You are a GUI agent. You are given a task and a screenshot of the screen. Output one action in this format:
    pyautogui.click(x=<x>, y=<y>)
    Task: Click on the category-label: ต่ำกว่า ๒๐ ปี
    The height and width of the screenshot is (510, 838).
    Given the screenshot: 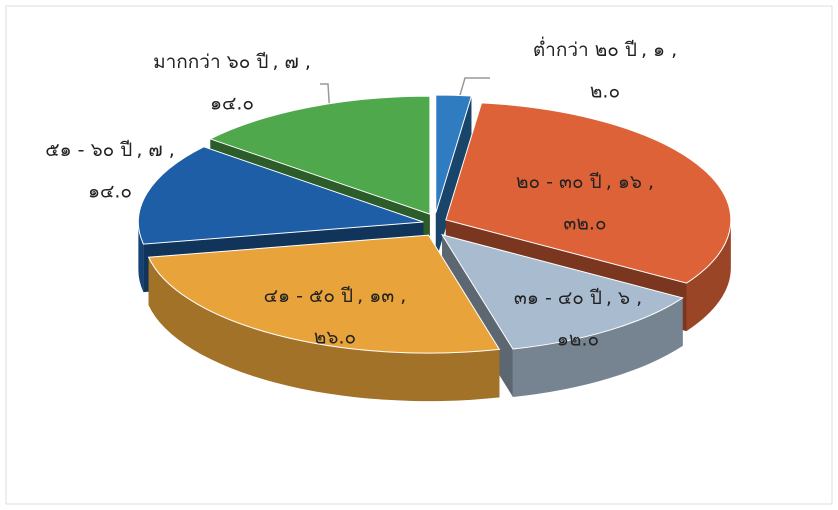 What is the action you would take?
    pyautogui.click(x=585, y=48)
    